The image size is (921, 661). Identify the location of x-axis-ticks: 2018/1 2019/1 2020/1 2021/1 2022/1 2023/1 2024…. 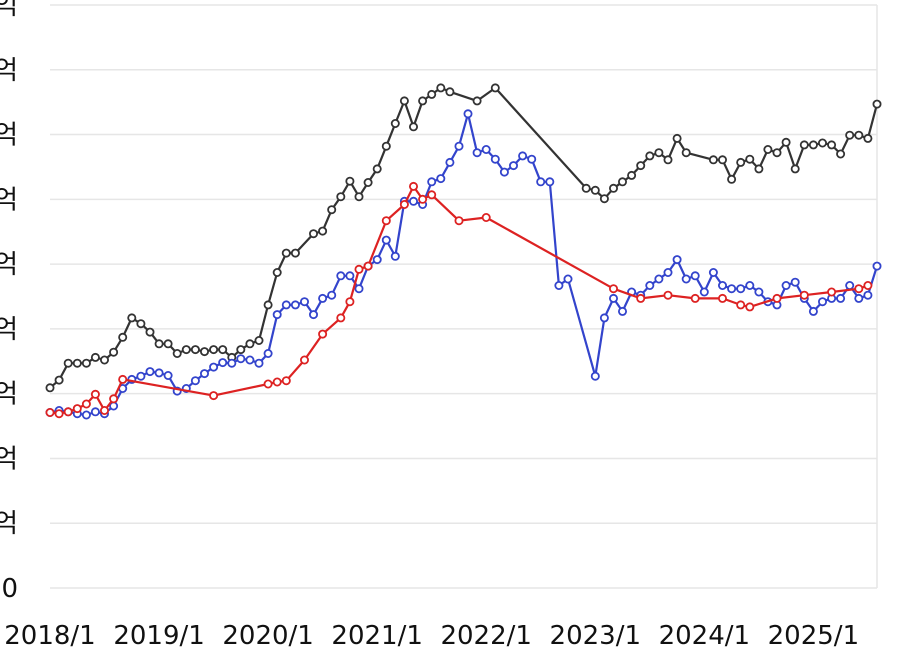
(431, 636).